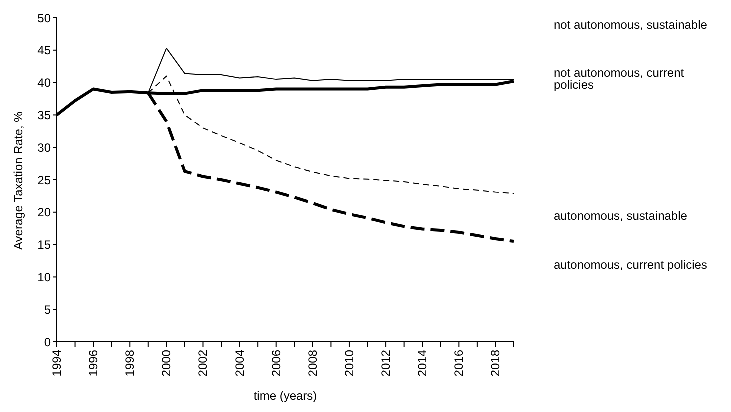 The width and height of the screenshot is (731, 412). I want to click on x-tick-label: 2006, so click(276, 363).